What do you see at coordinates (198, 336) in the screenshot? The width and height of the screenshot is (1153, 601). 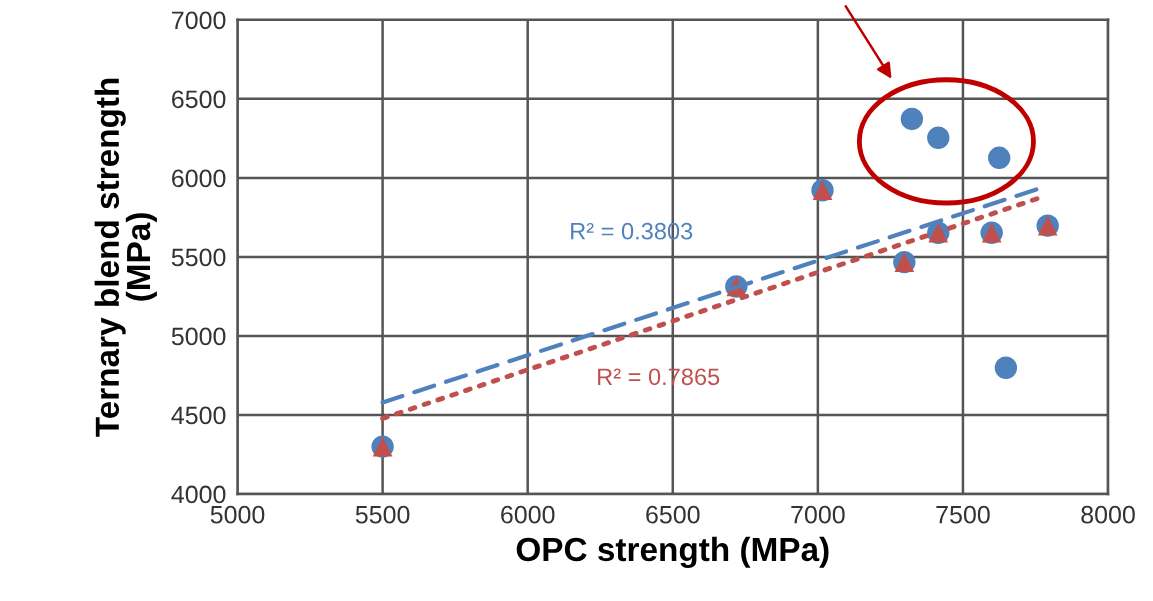 I see `y-tick-label: 5000` at bounding box center [198, 336].